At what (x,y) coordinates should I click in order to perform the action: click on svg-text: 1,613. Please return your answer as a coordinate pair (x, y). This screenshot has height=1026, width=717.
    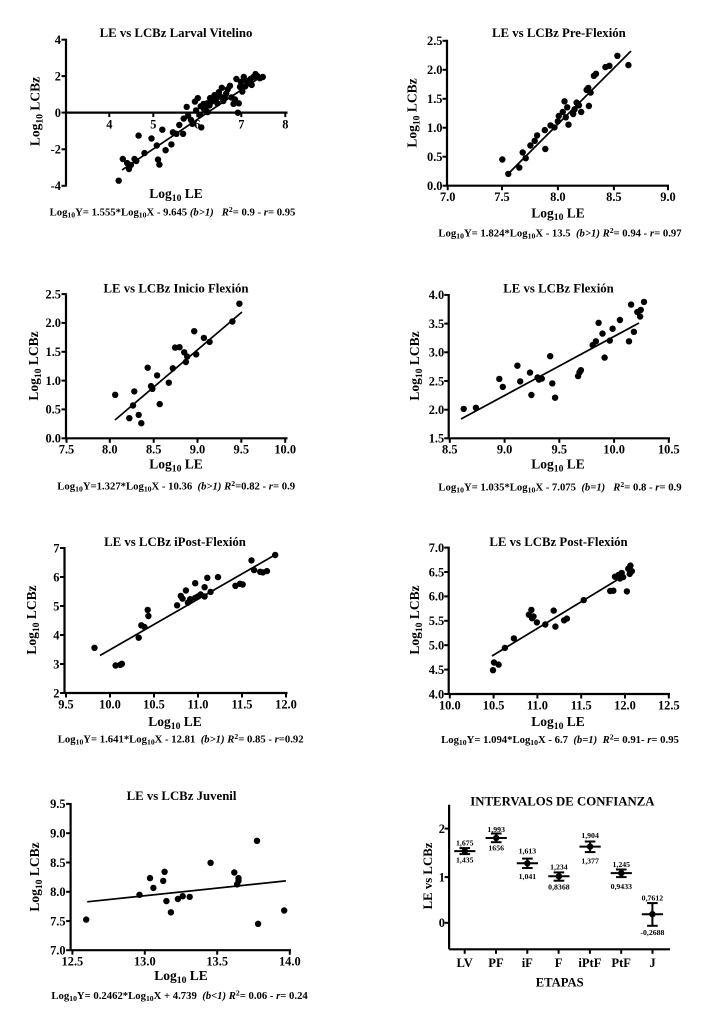
    Looking at the image, I should click on (528, 850).